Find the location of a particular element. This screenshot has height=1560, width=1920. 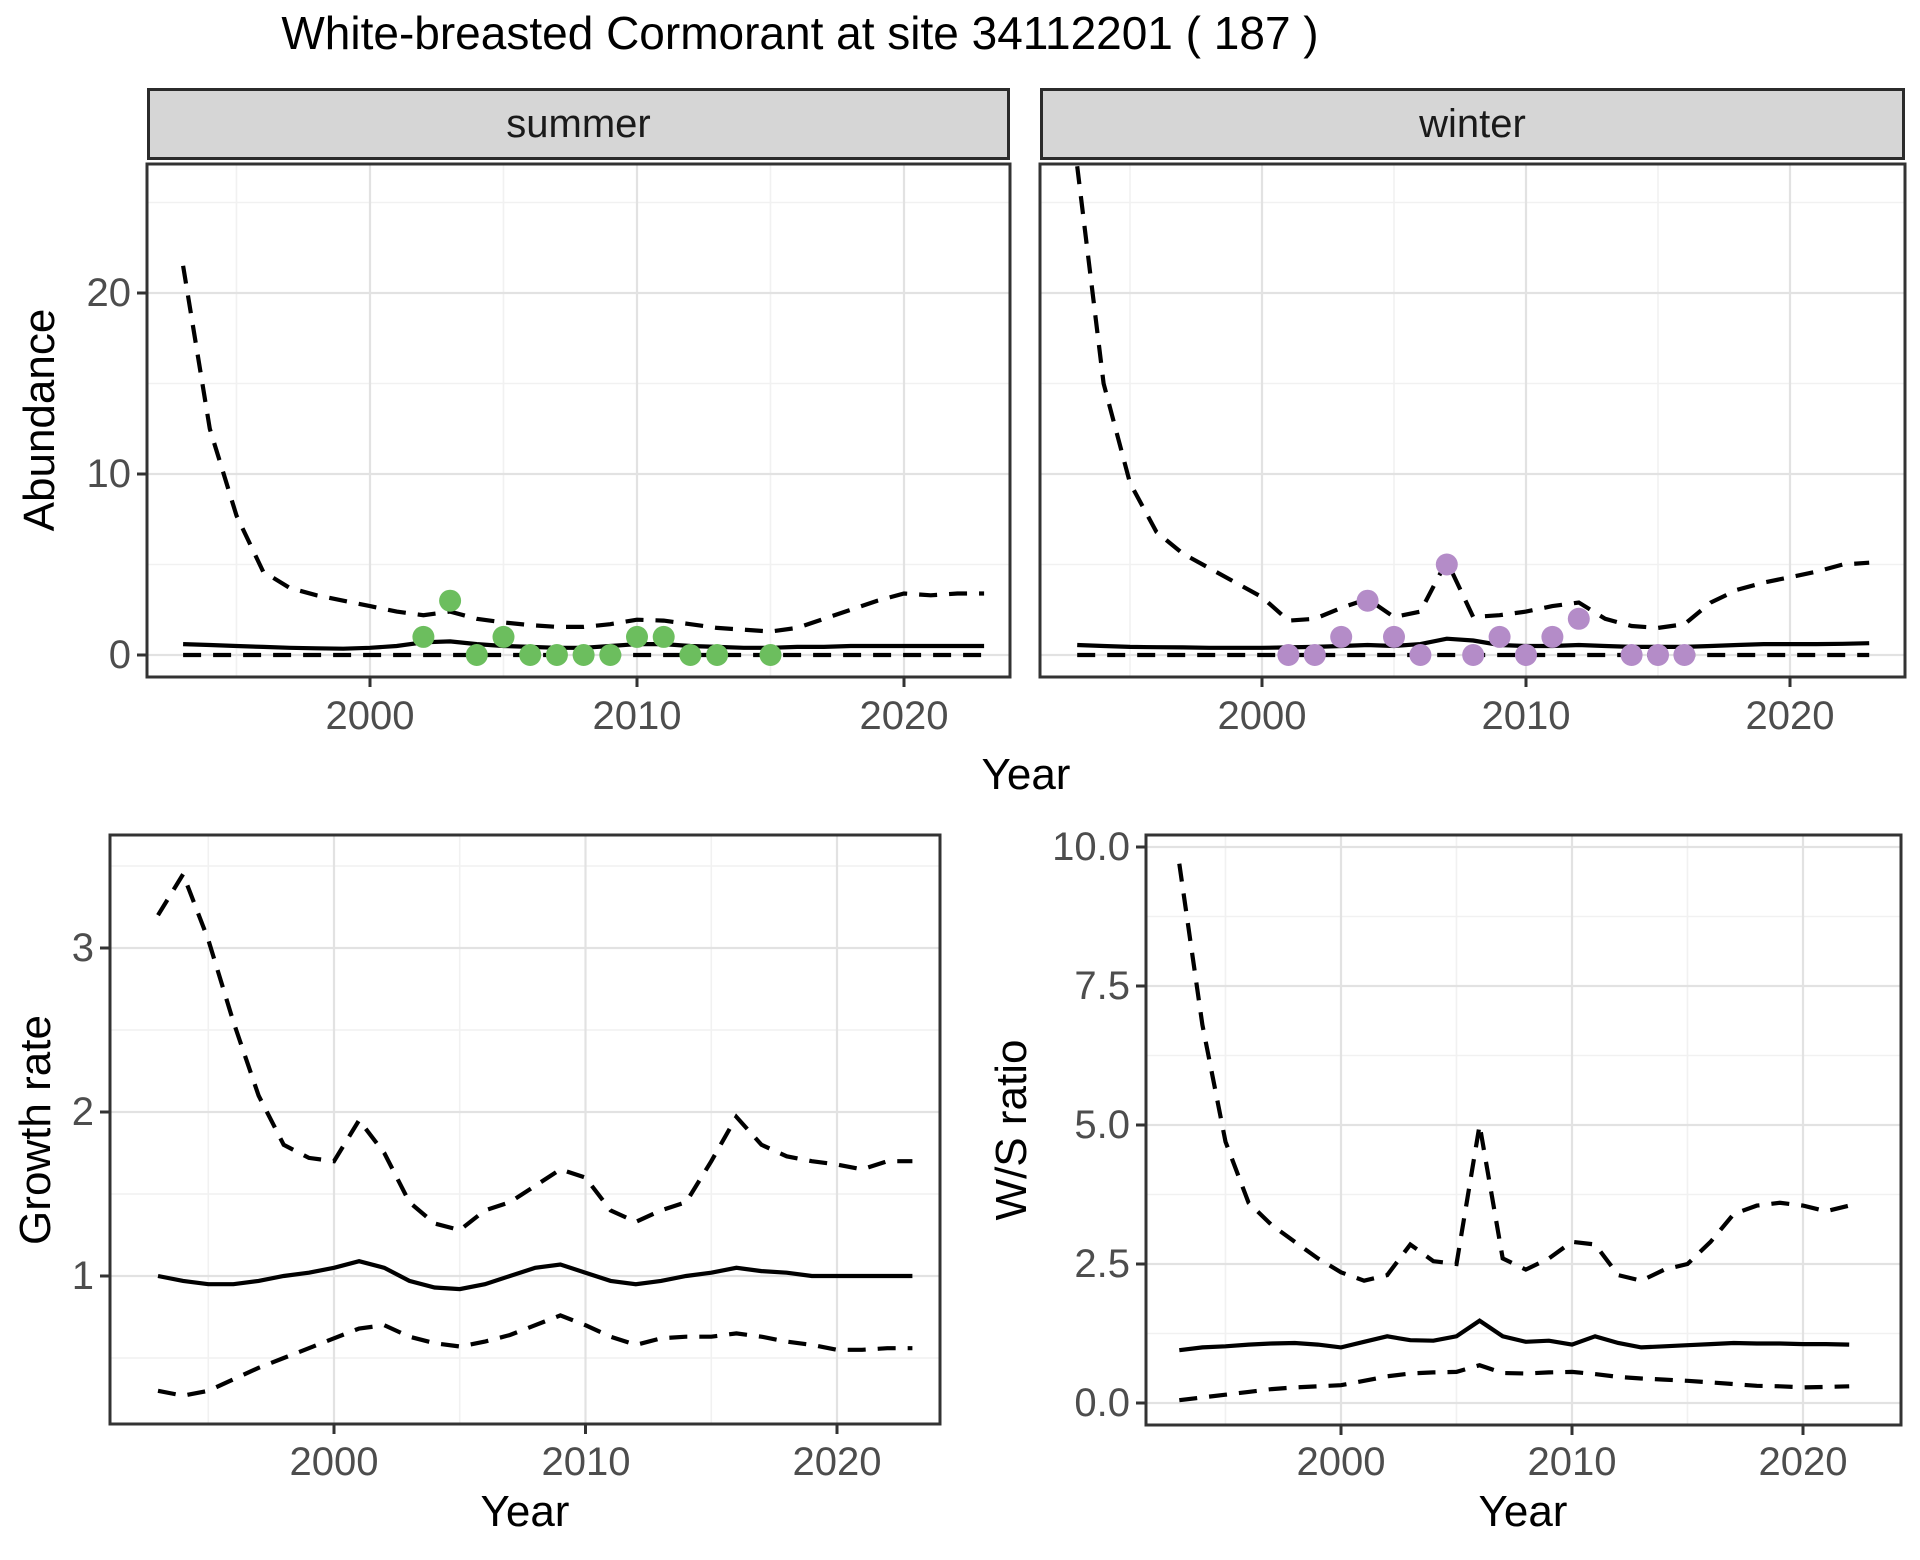

tick-label: 0.0 is located at coordinates (1102, 1403).